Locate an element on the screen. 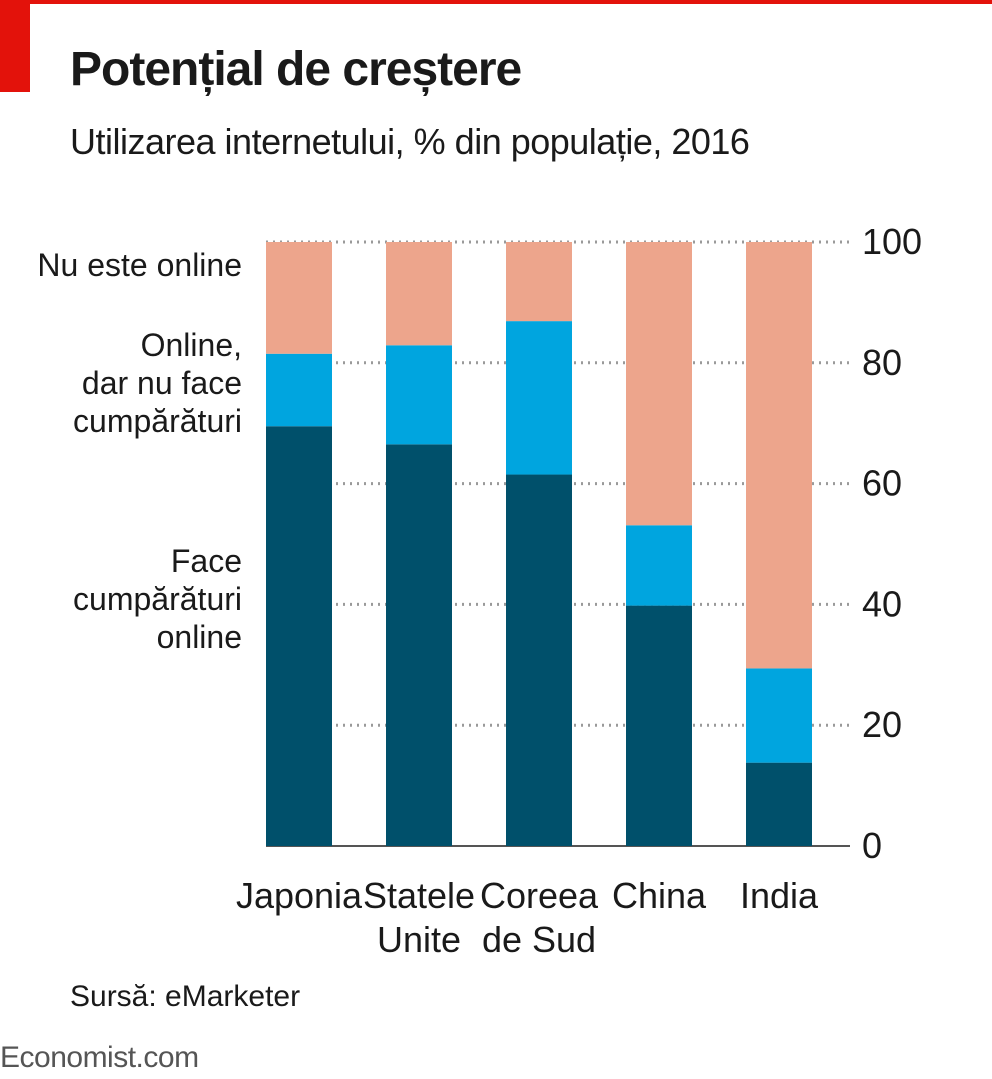 The image size is (992, 1079). chart-title: Potențial de creștere is located at coordinates (296, 69).